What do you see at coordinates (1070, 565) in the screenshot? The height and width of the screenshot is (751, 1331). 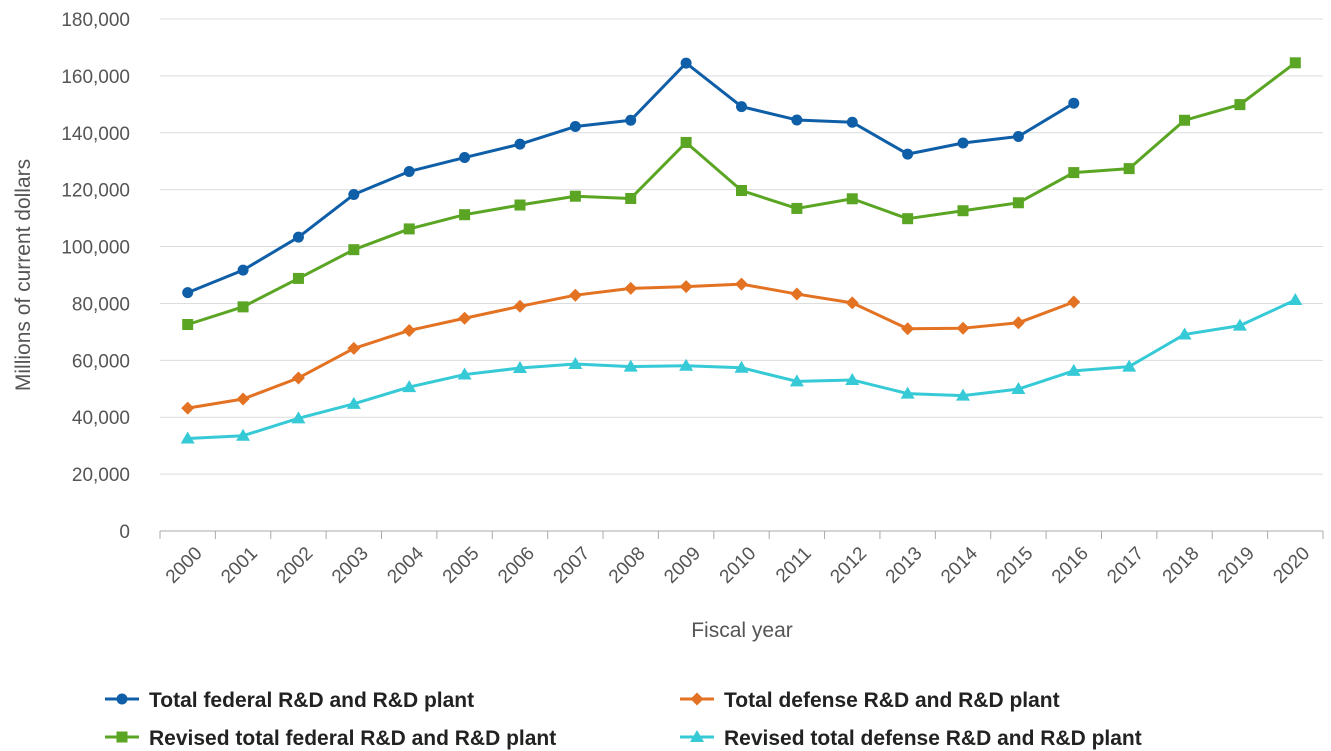 I see `x-tick-label: 2016` at bounding box center [1070, 565].